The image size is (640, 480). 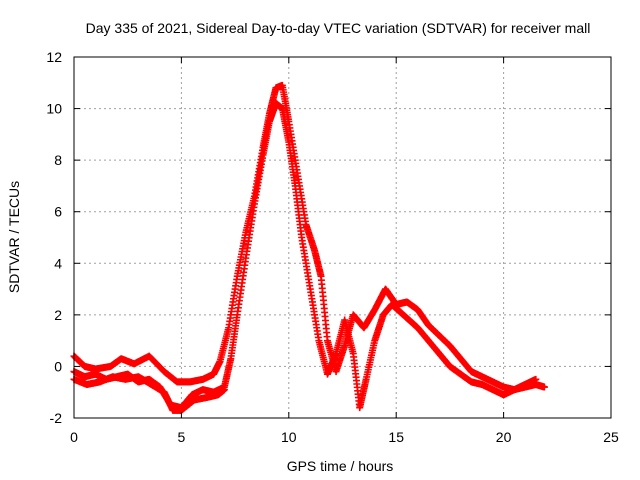 I want to click on x-tick-label: 15, so click(x=396, y=437).